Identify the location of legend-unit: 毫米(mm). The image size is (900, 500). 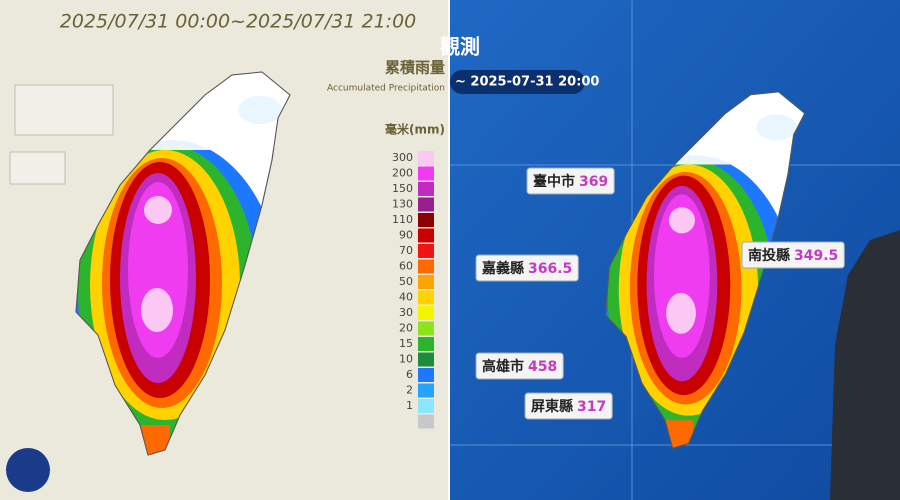
(415, 129).